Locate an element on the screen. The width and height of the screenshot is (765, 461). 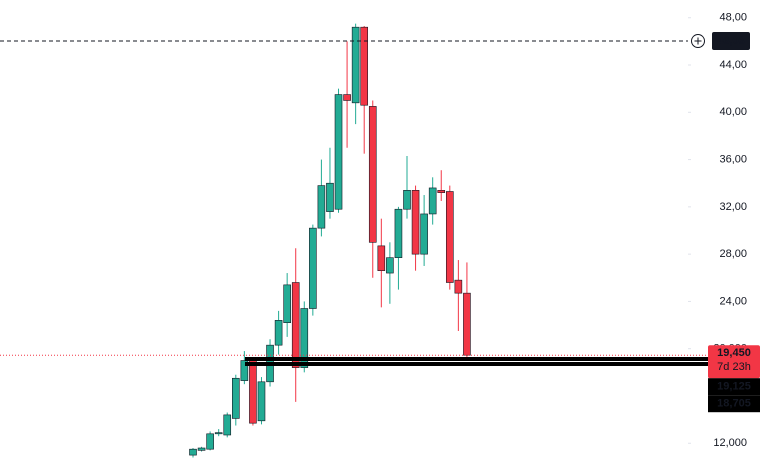
y-tick-label: 32,00 is located at coordinates (733, 207).